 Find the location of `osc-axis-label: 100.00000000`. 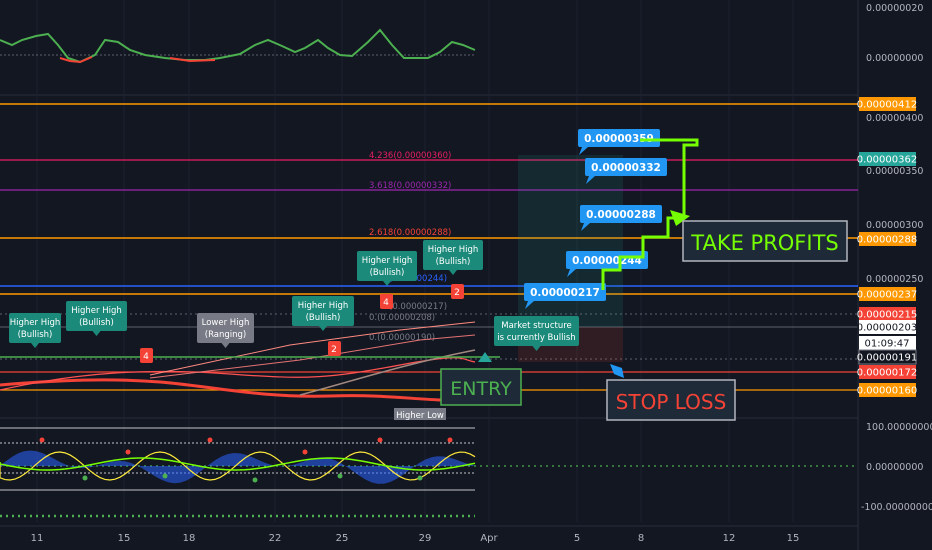

osc-axis-label: 100.00000000 is located at coordinates (899, 427).